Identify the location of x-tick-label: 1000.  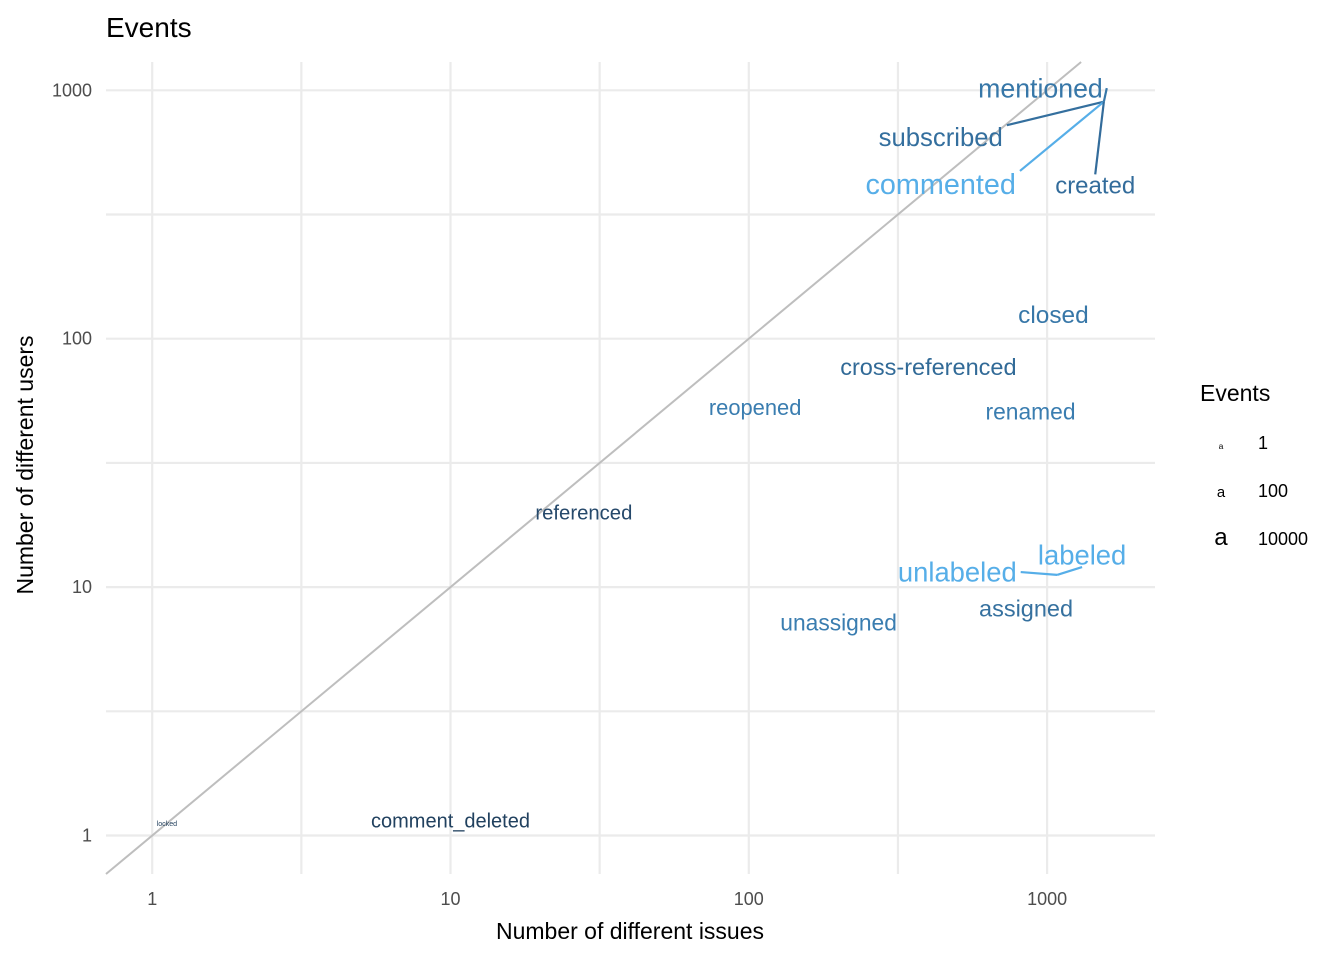
(1047, 899).